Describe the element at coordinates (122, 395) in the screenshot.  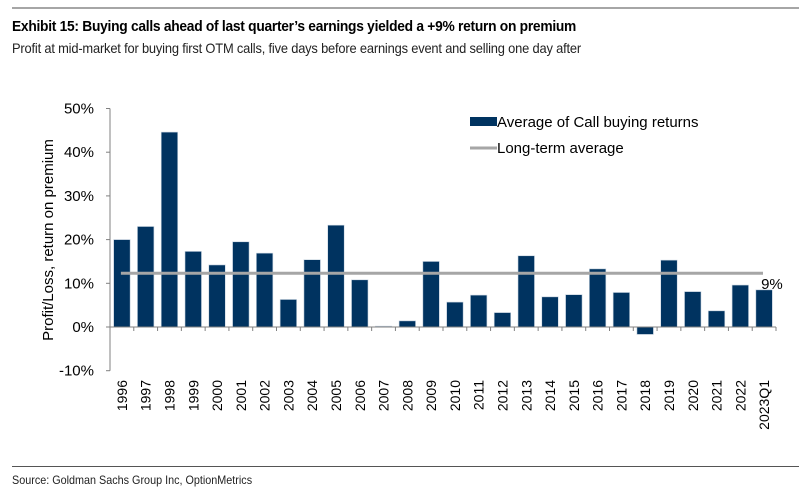
I see `x-tick-label: 1996` at that location.